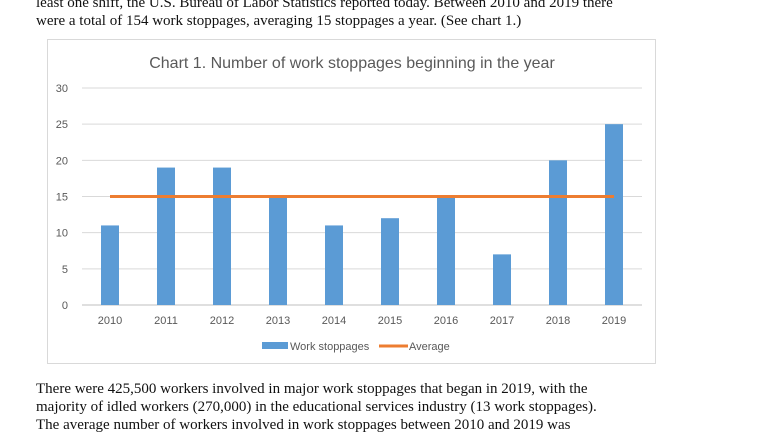 This screenshot has height=434, width=768. I want to click on bar-2011, so click(166, 236).